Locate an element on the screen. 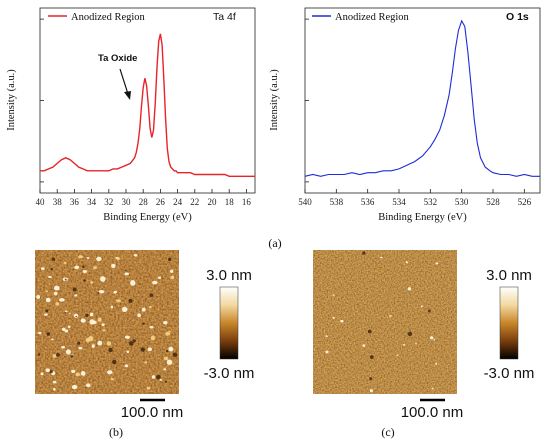 The image size is (550, 443). colorbar-b is located at coordinates (229, 323).